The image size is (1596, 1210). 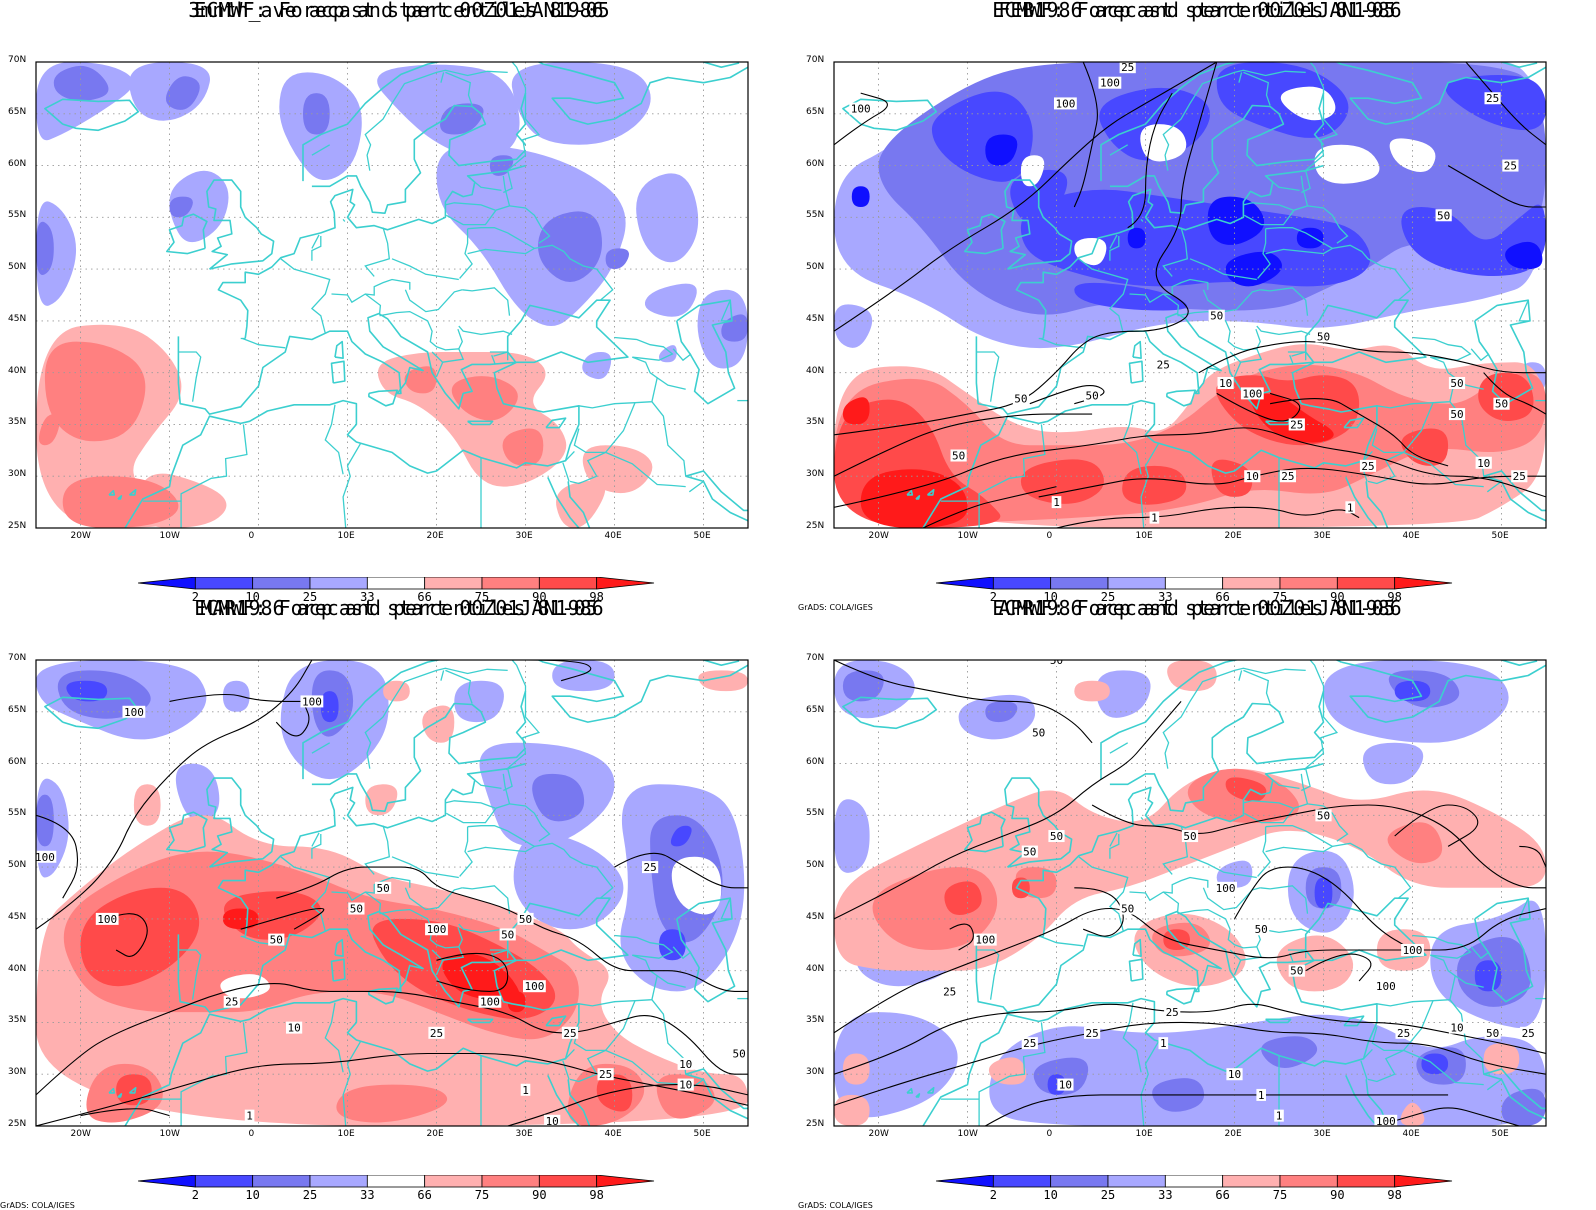 I want to click on latitude-label: 70N, so click(x=17, y=658).